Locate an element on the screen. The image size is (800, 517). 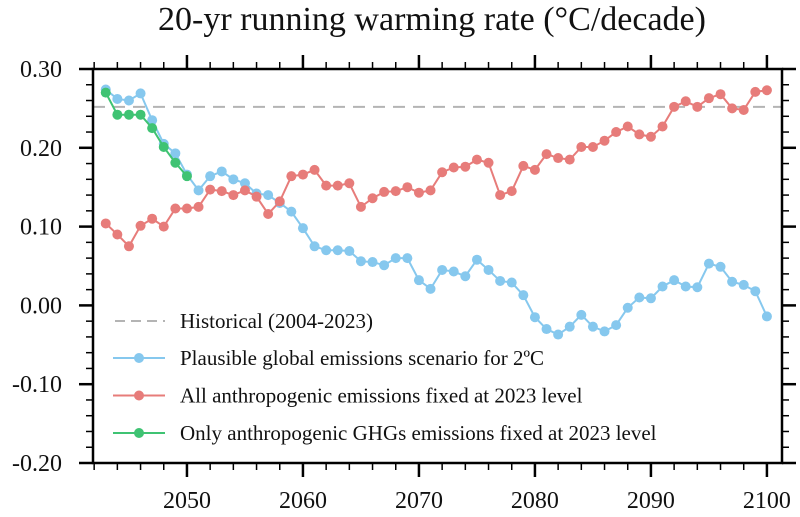
x-tick-label: 2050 is located at coordinates (187, 501).